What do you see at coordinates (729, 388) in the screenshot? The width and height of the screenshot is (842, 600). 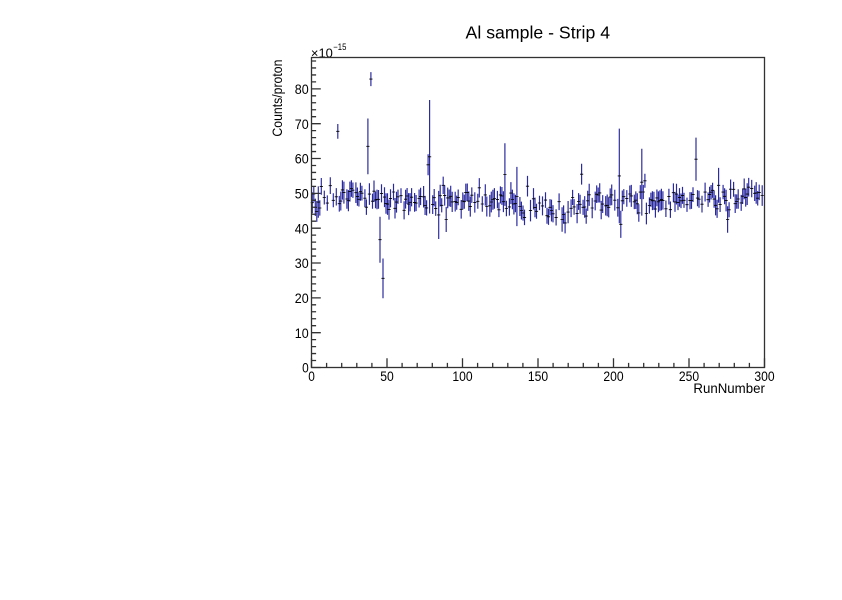 I see `svg-text: RunNumber` at bounding box center [729, 388].